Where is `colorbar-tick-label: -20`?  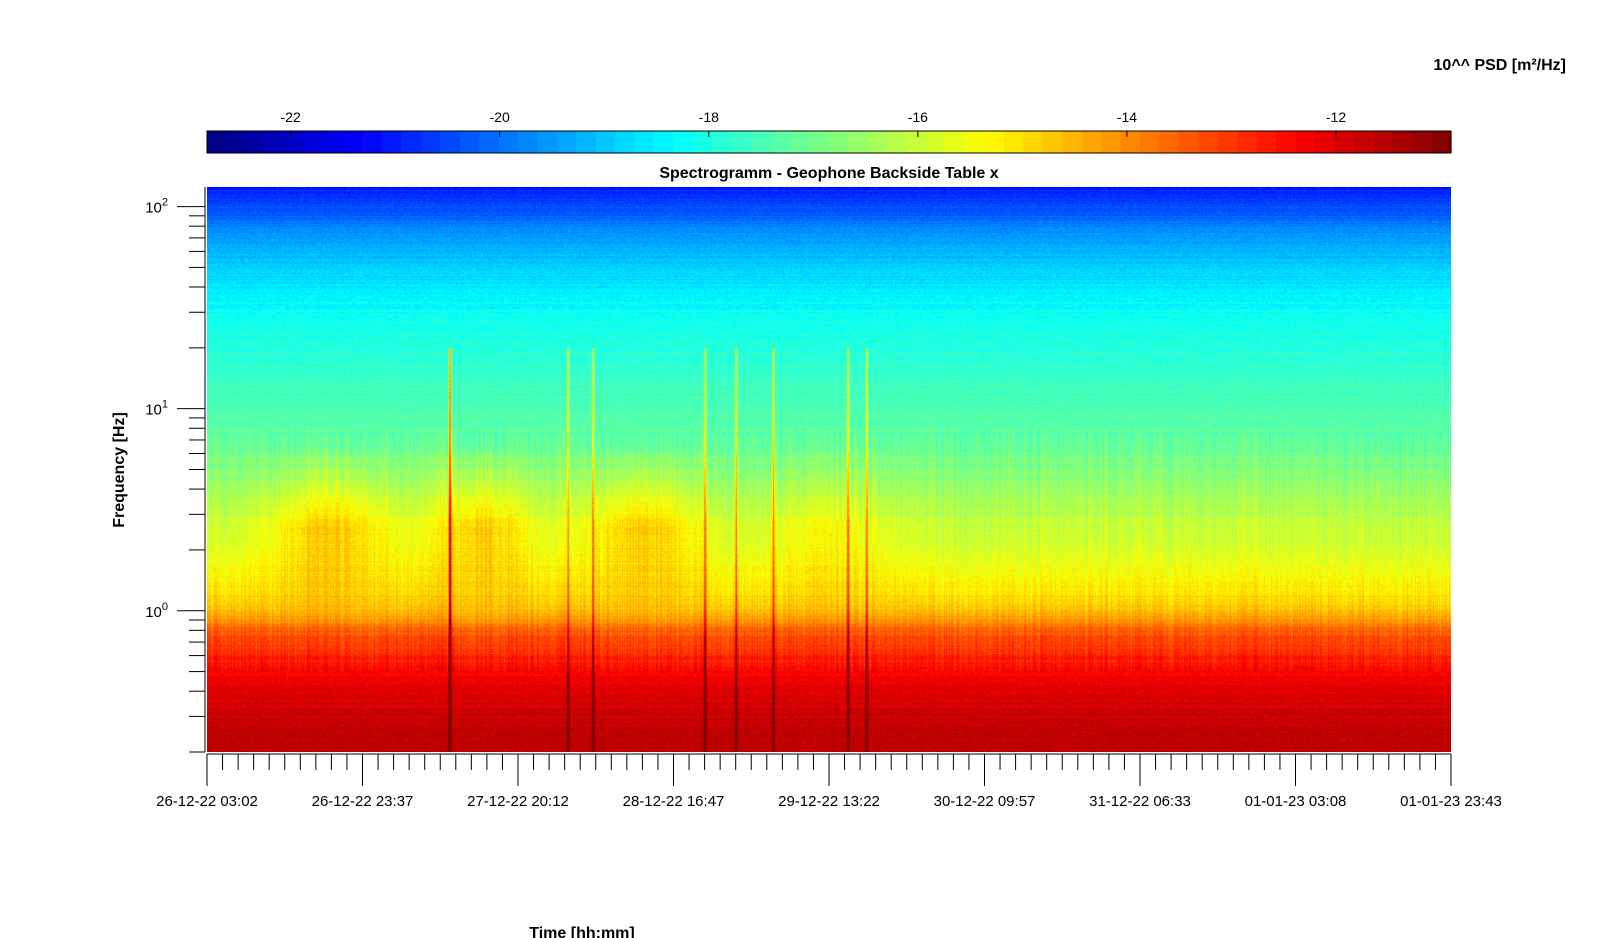 colorbar-tick-label: -20 is located at coordinates (500, 117).